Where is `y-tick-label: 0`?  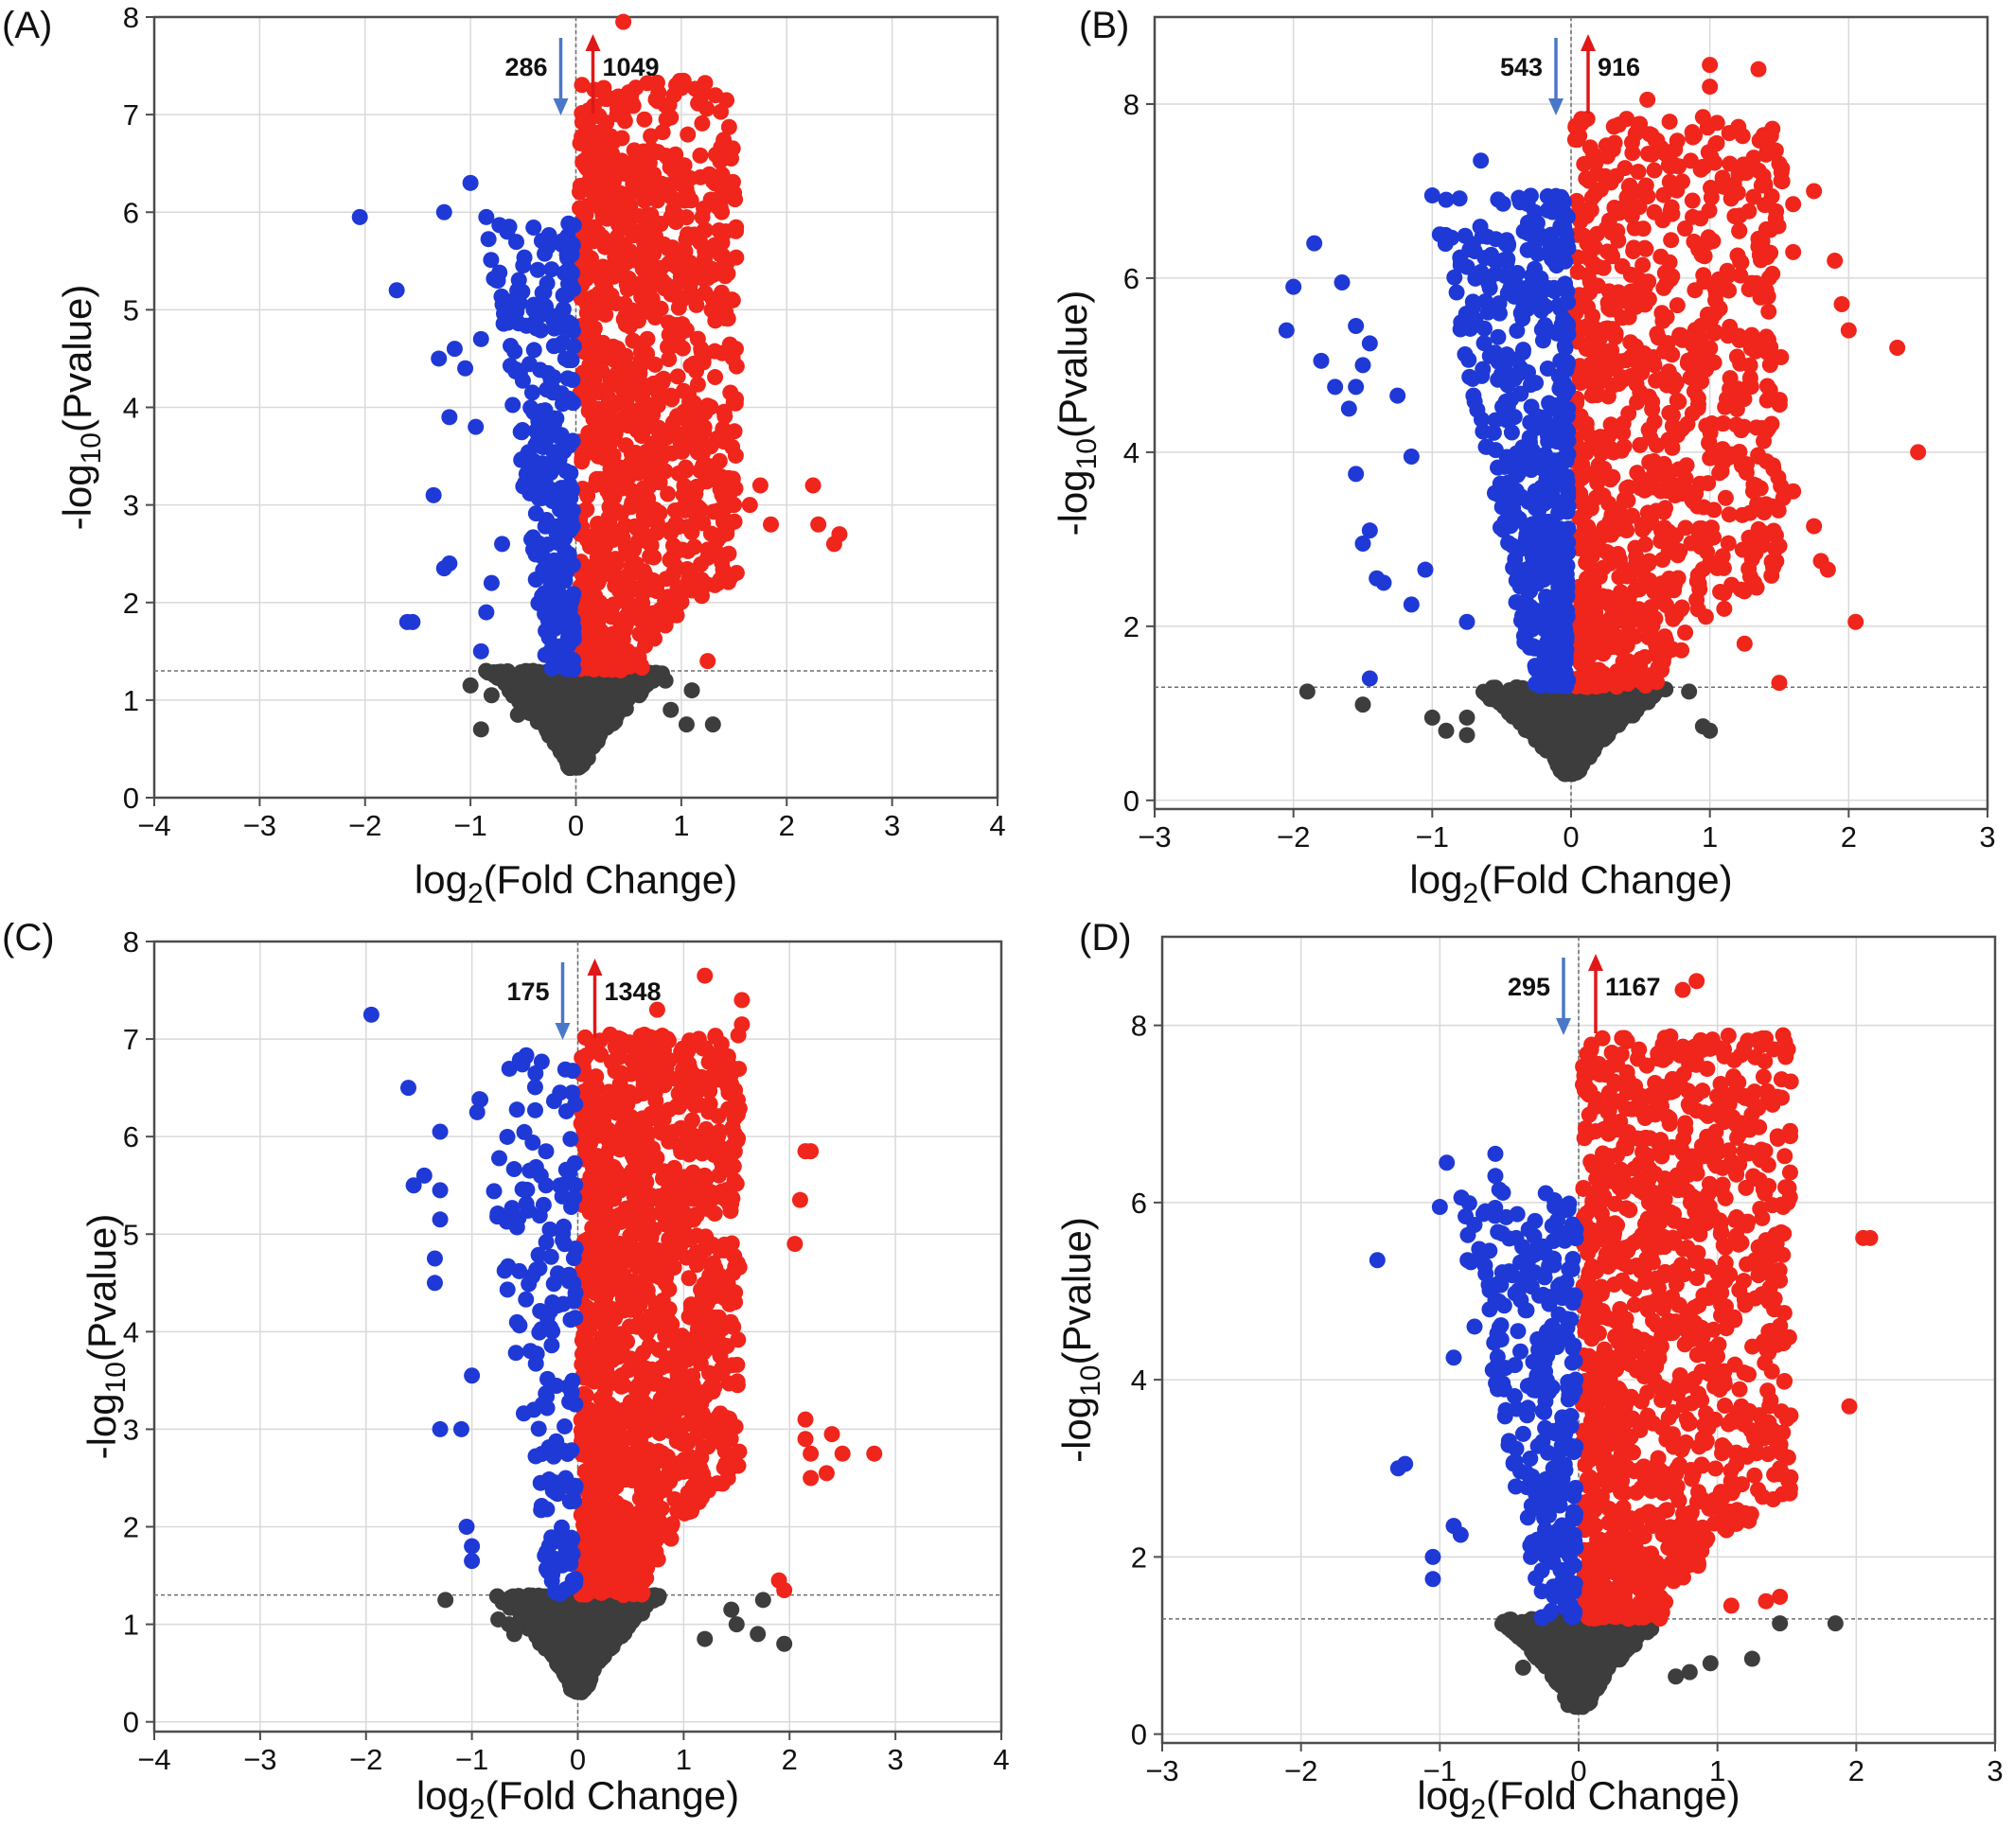 y-tick-label: 0 is located at coordinates (1131, 801).